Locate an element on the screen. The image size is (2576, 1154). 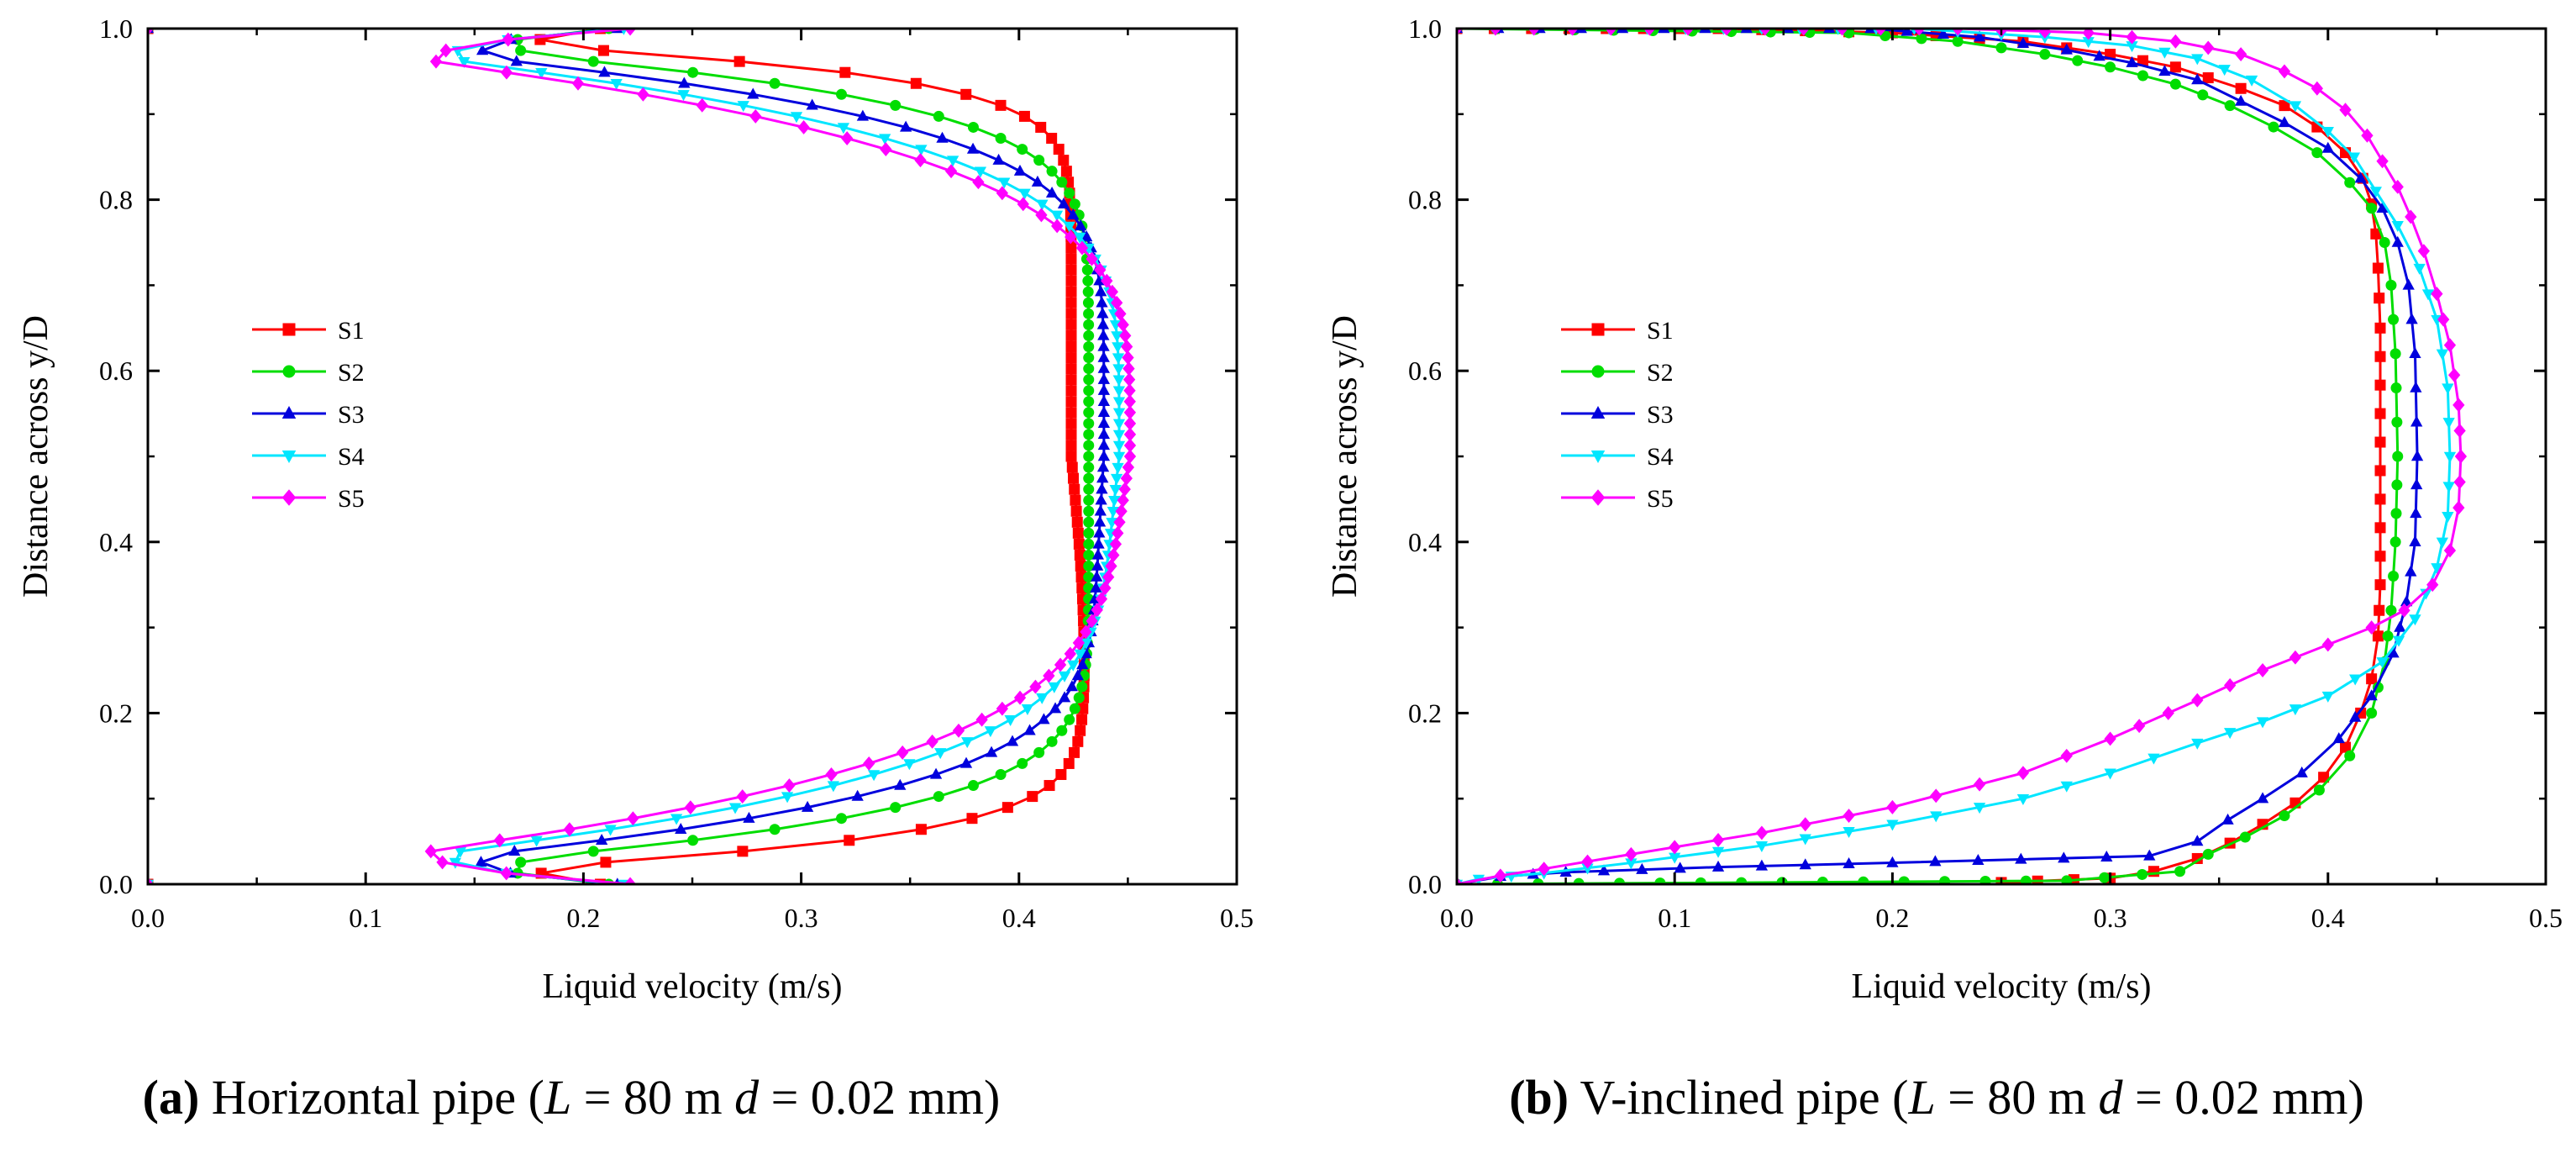
panel-a-xtick-label: 0.3 is located at coordinates (801, 918).